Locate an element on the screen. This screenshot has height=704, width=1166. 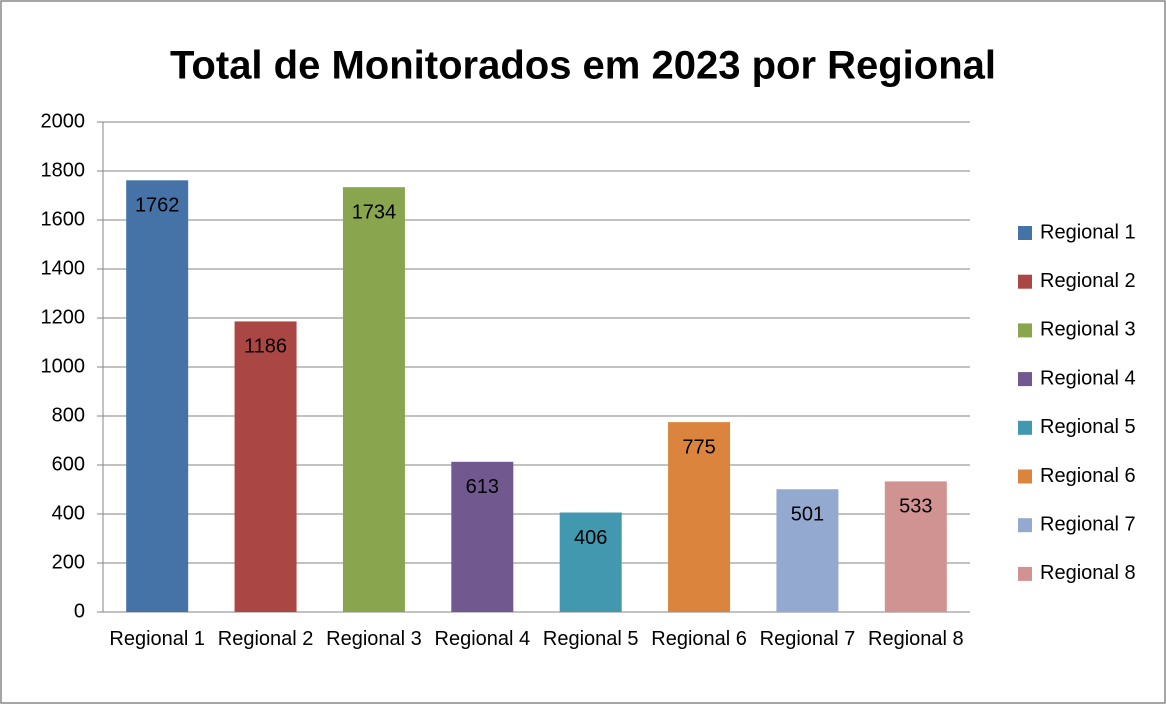
y-tick-label: 1200 is located at coordinates (63, 317).